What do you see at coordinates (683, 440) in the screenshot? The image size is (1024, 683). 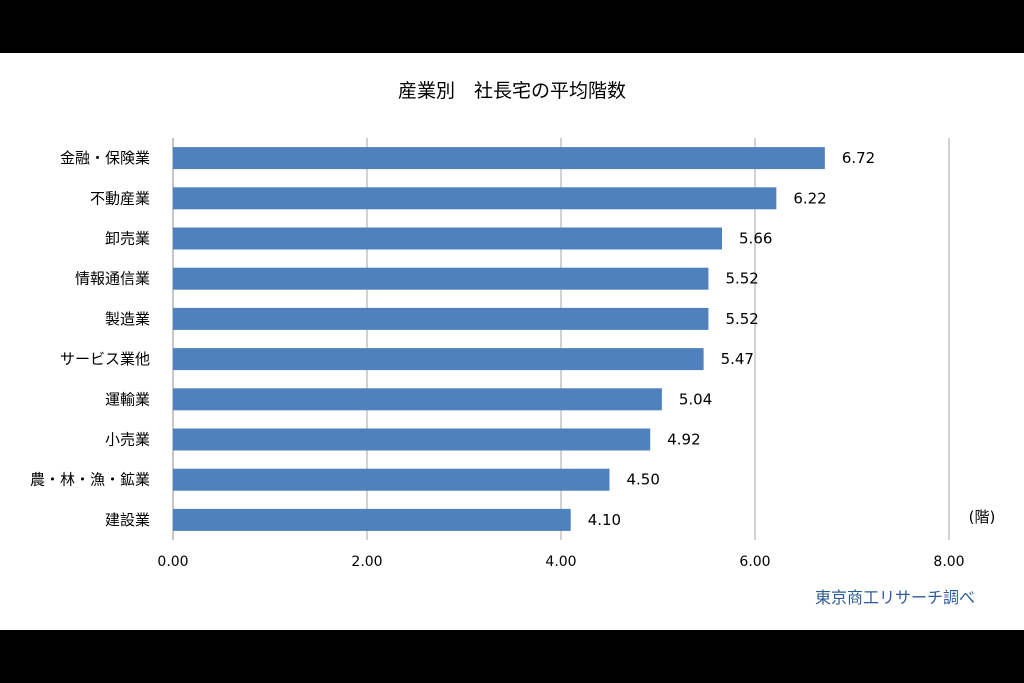 I see `value-label: 4.92` at bounding box center [683, 440].